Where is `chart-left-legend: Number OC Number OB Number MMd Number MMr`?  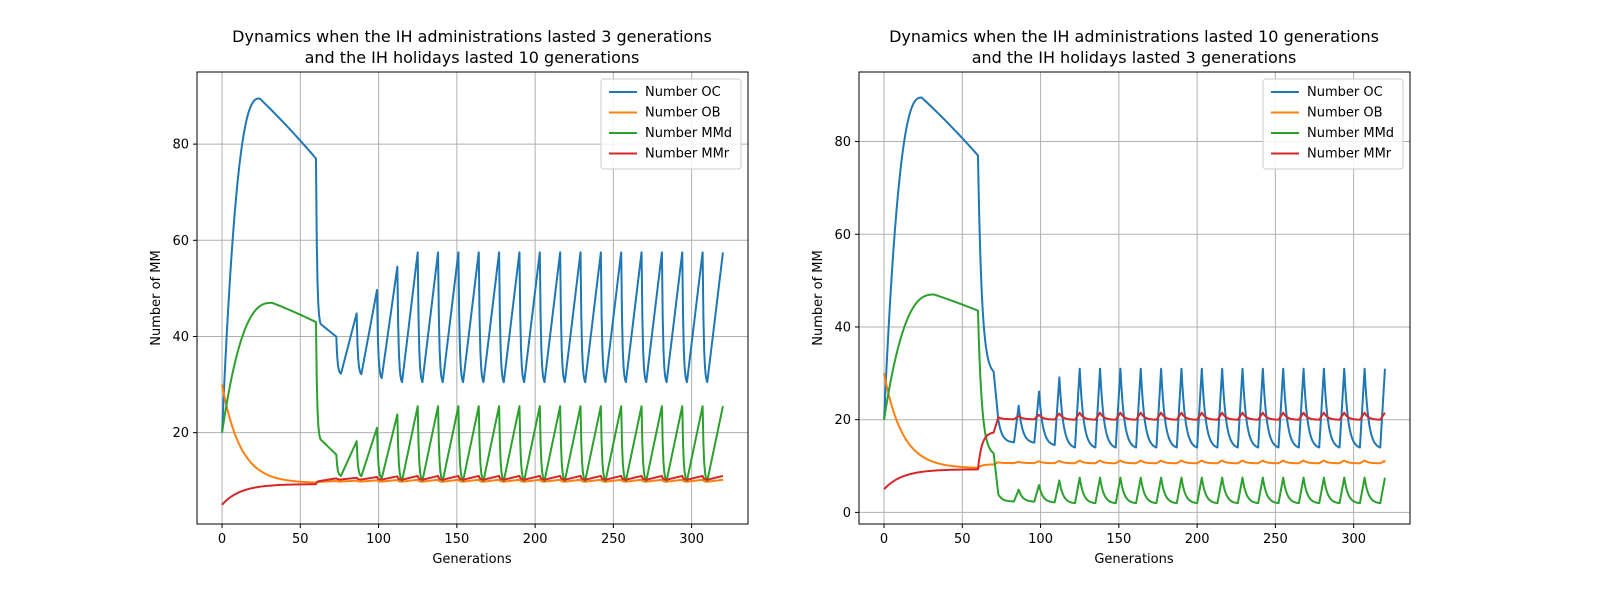
chart-left-legend: Number OC Number OB Number MMd Number MMr is located at coordinates (671, 124).